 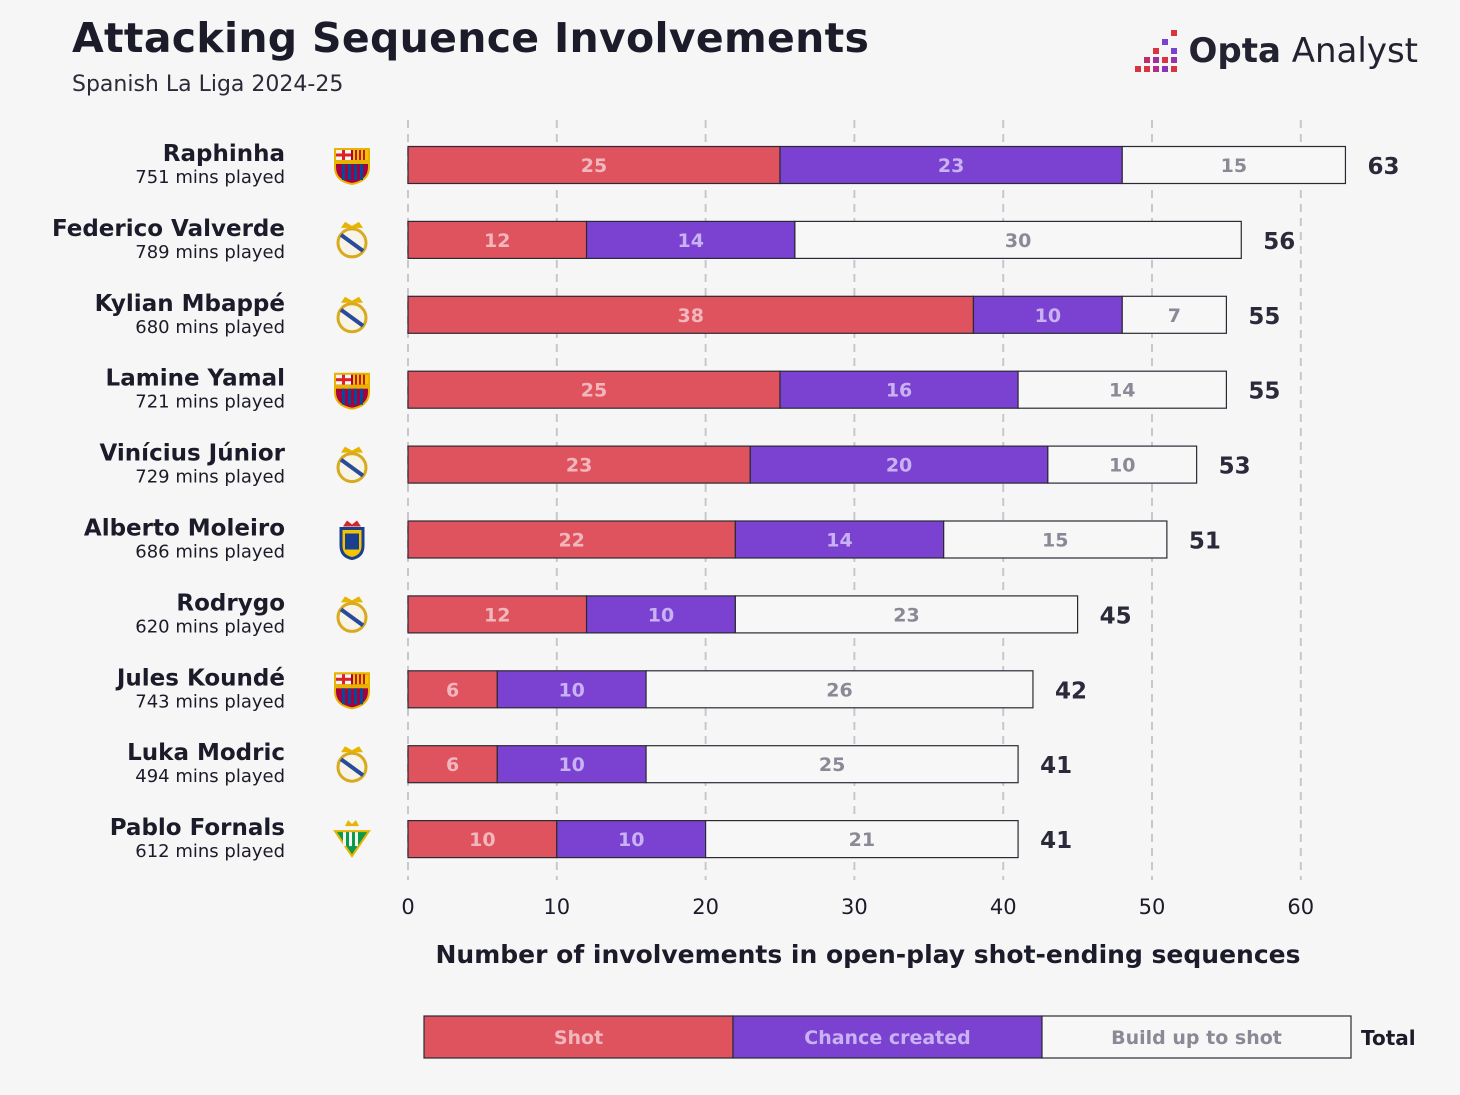 What do you see at coordinates (899, 391) in the screenshot?
I see `bar-value-label: 16` at bounding box center [899, 391].